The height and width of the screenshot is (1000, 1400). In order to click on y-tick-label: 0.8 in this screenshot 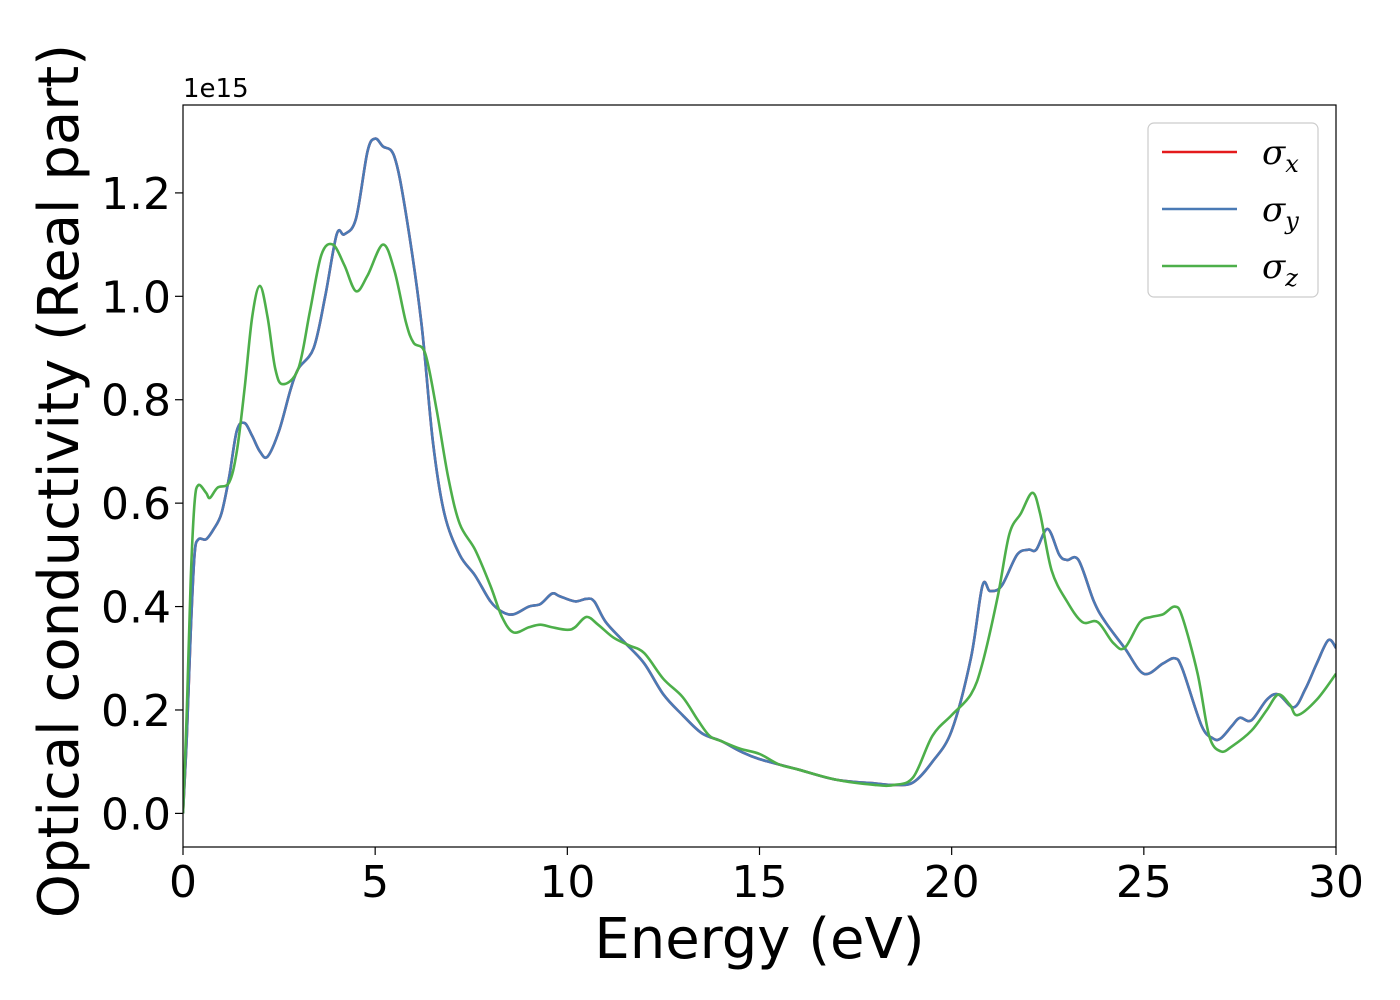, I will do `click(136, 401)`.